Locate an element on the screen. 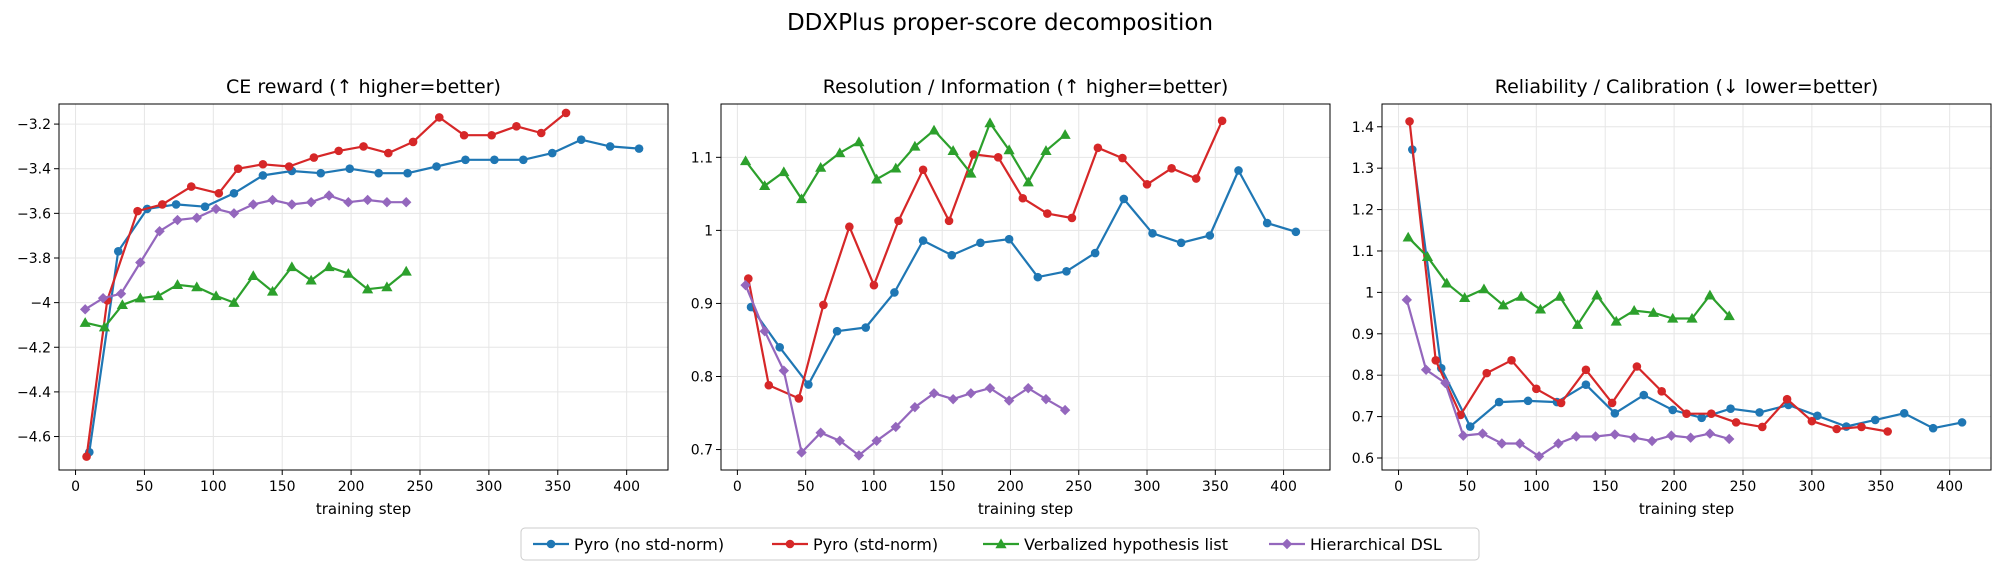  y-tick-label: 0.6 is located at coordinates (1363, 459).